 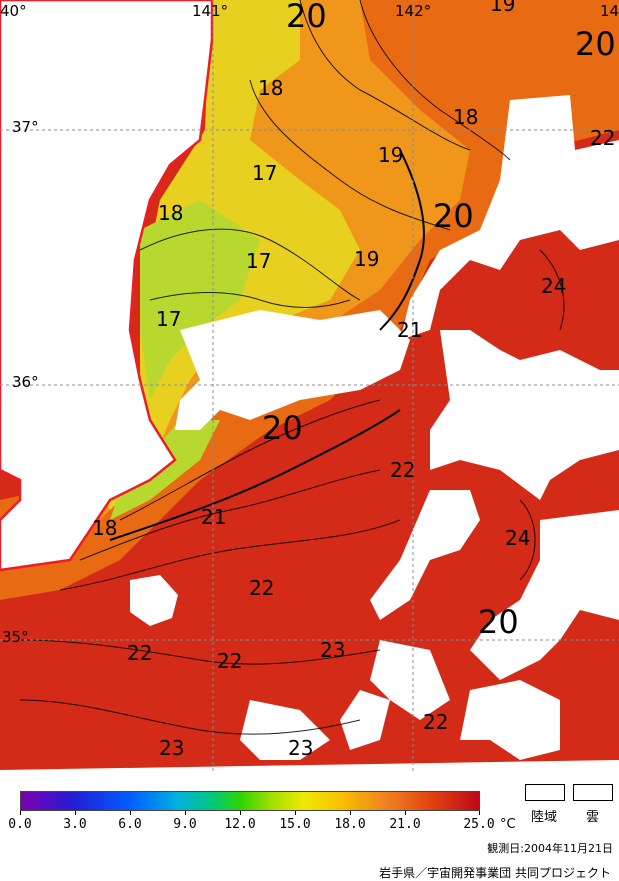 What do you see at coordinates (165, 470) in the screenshot?
I see `sea-greenish-zone-south` at bounding box center [165, 470].